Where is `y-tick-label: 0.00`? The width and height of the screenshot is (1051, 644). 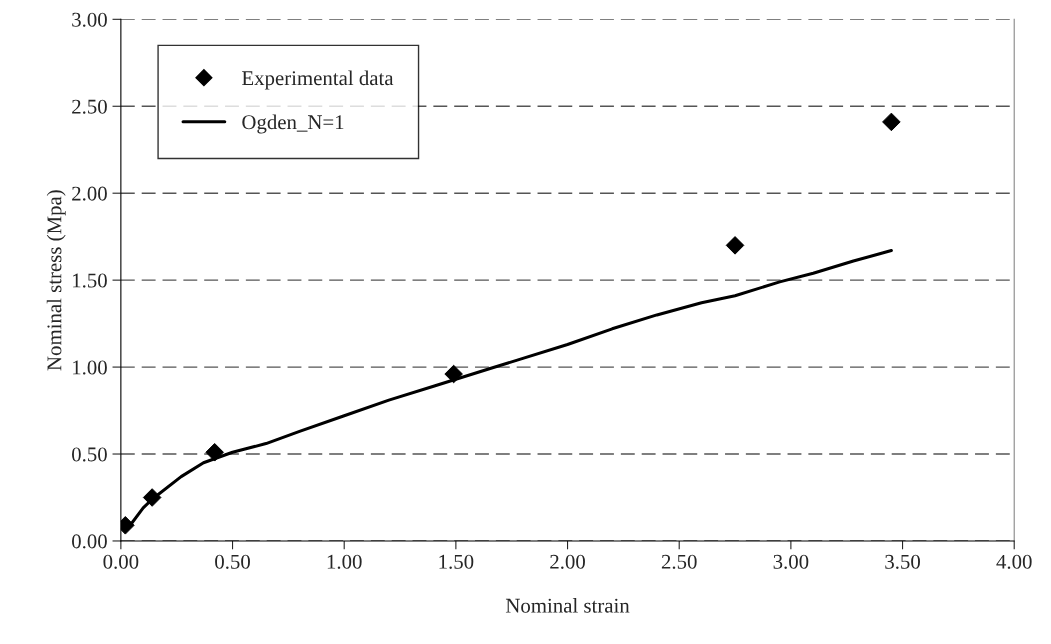 y-tick-label: 0.00 is located at coordinates (89, 541).